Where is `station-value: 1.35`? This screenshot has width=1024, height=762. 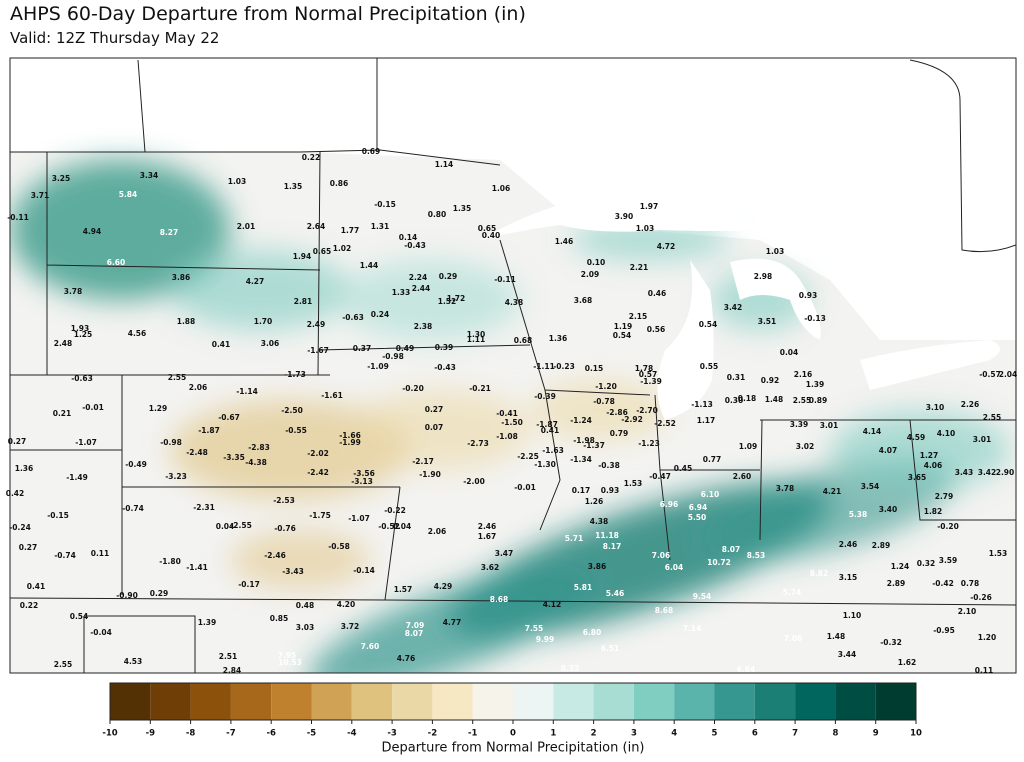 station-value: 1.35 is located at coordinates (462, 208).